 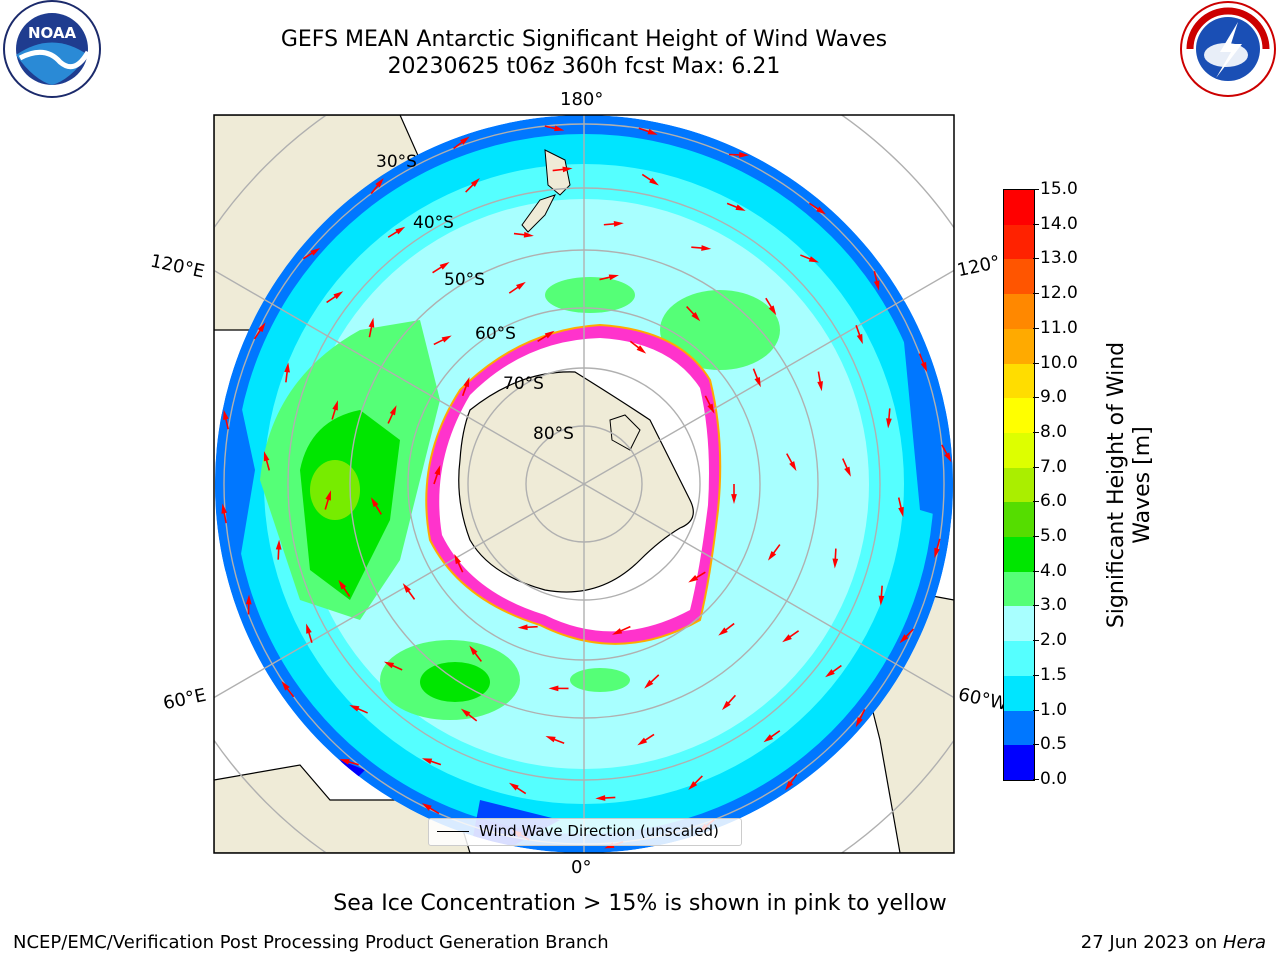 I want to click on map-legend: Wind Wave Direction (unscaled), so click(x=585, y=832).